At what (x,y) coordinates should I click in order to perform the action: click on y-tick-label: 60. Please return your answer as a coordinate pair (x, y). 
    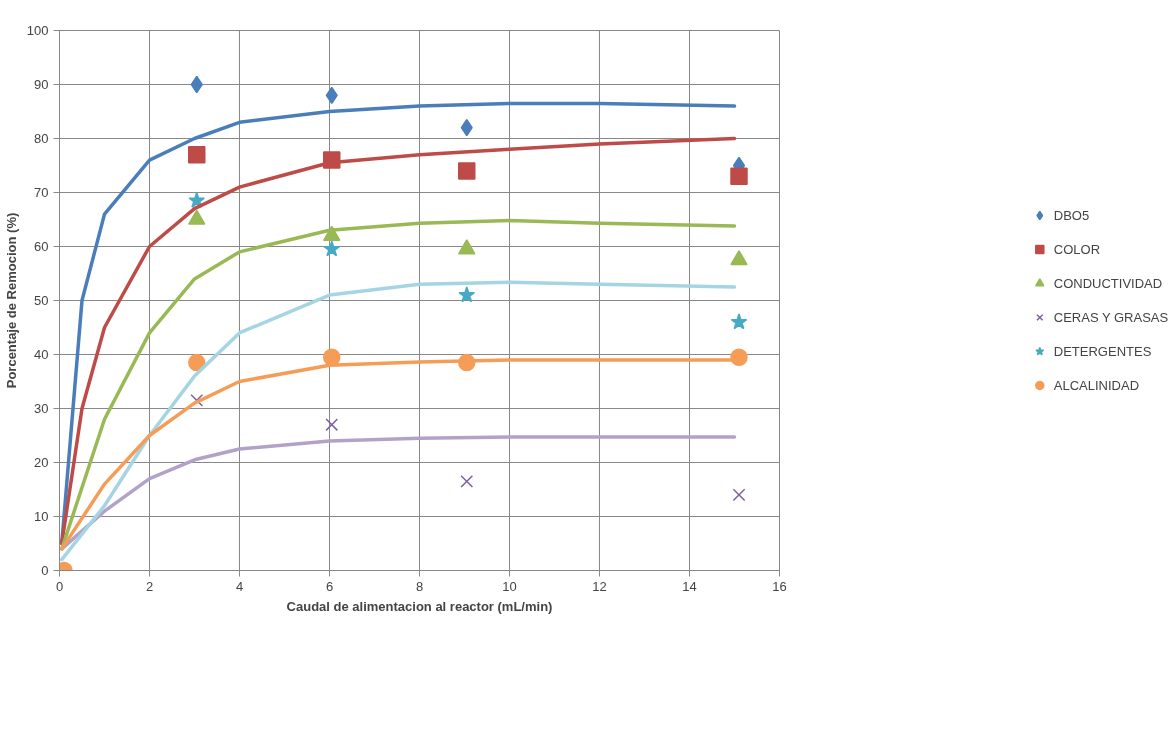
    Looking at the image, I should click on (41, 246).